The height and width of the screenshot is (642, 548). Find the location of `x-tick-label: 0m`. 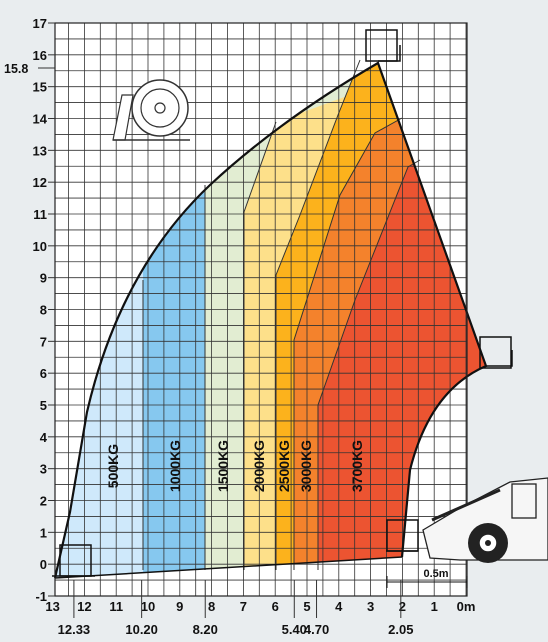

x-tick-label: 0m is located at coordinates (466, 606).